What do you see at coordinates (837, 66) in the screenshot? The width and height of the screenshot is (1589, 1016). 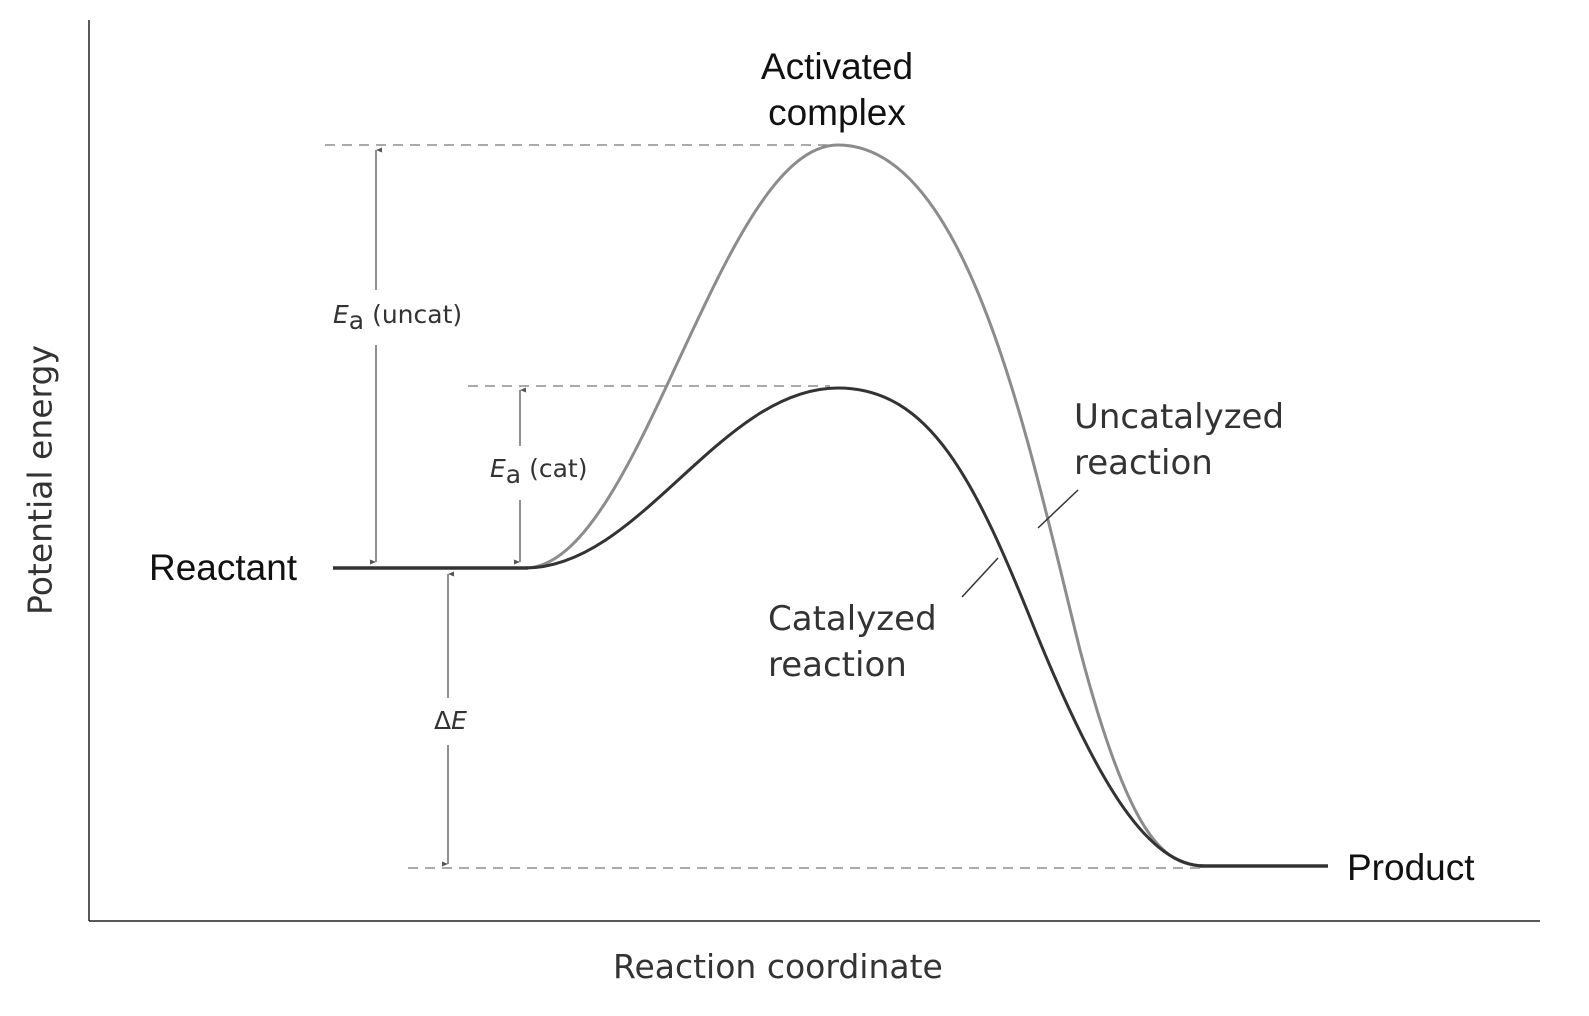 I see `activated-complex-line1: Activated` at bounding box center [837, 66].